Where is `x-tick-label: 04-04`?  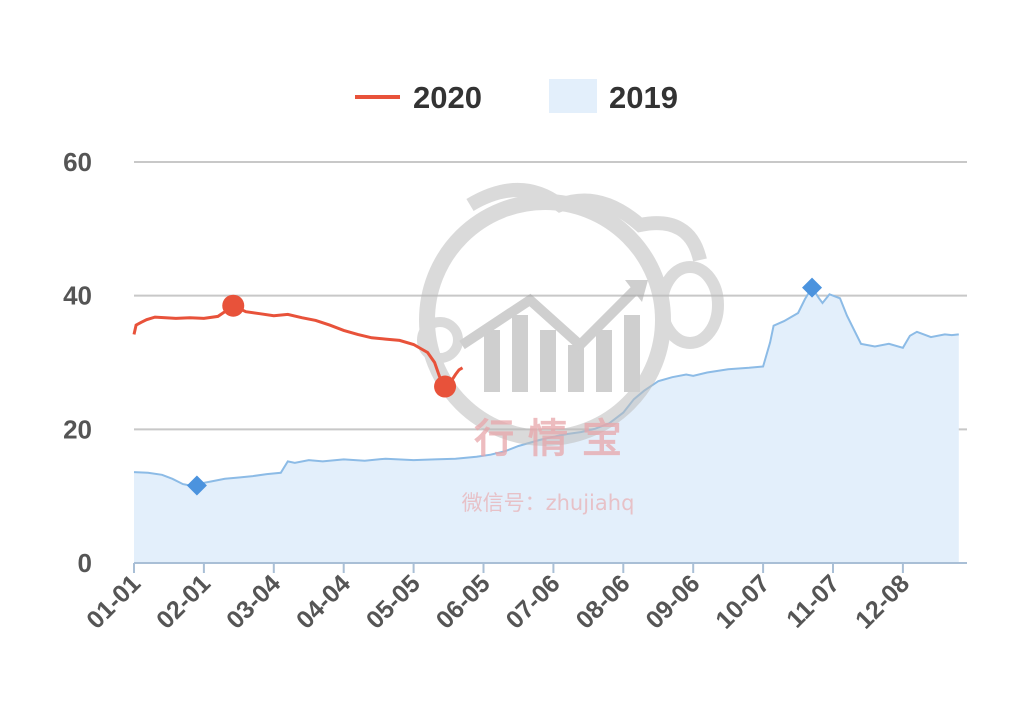 x-tick-label: 04-04 is located at coordinates (323, 601).